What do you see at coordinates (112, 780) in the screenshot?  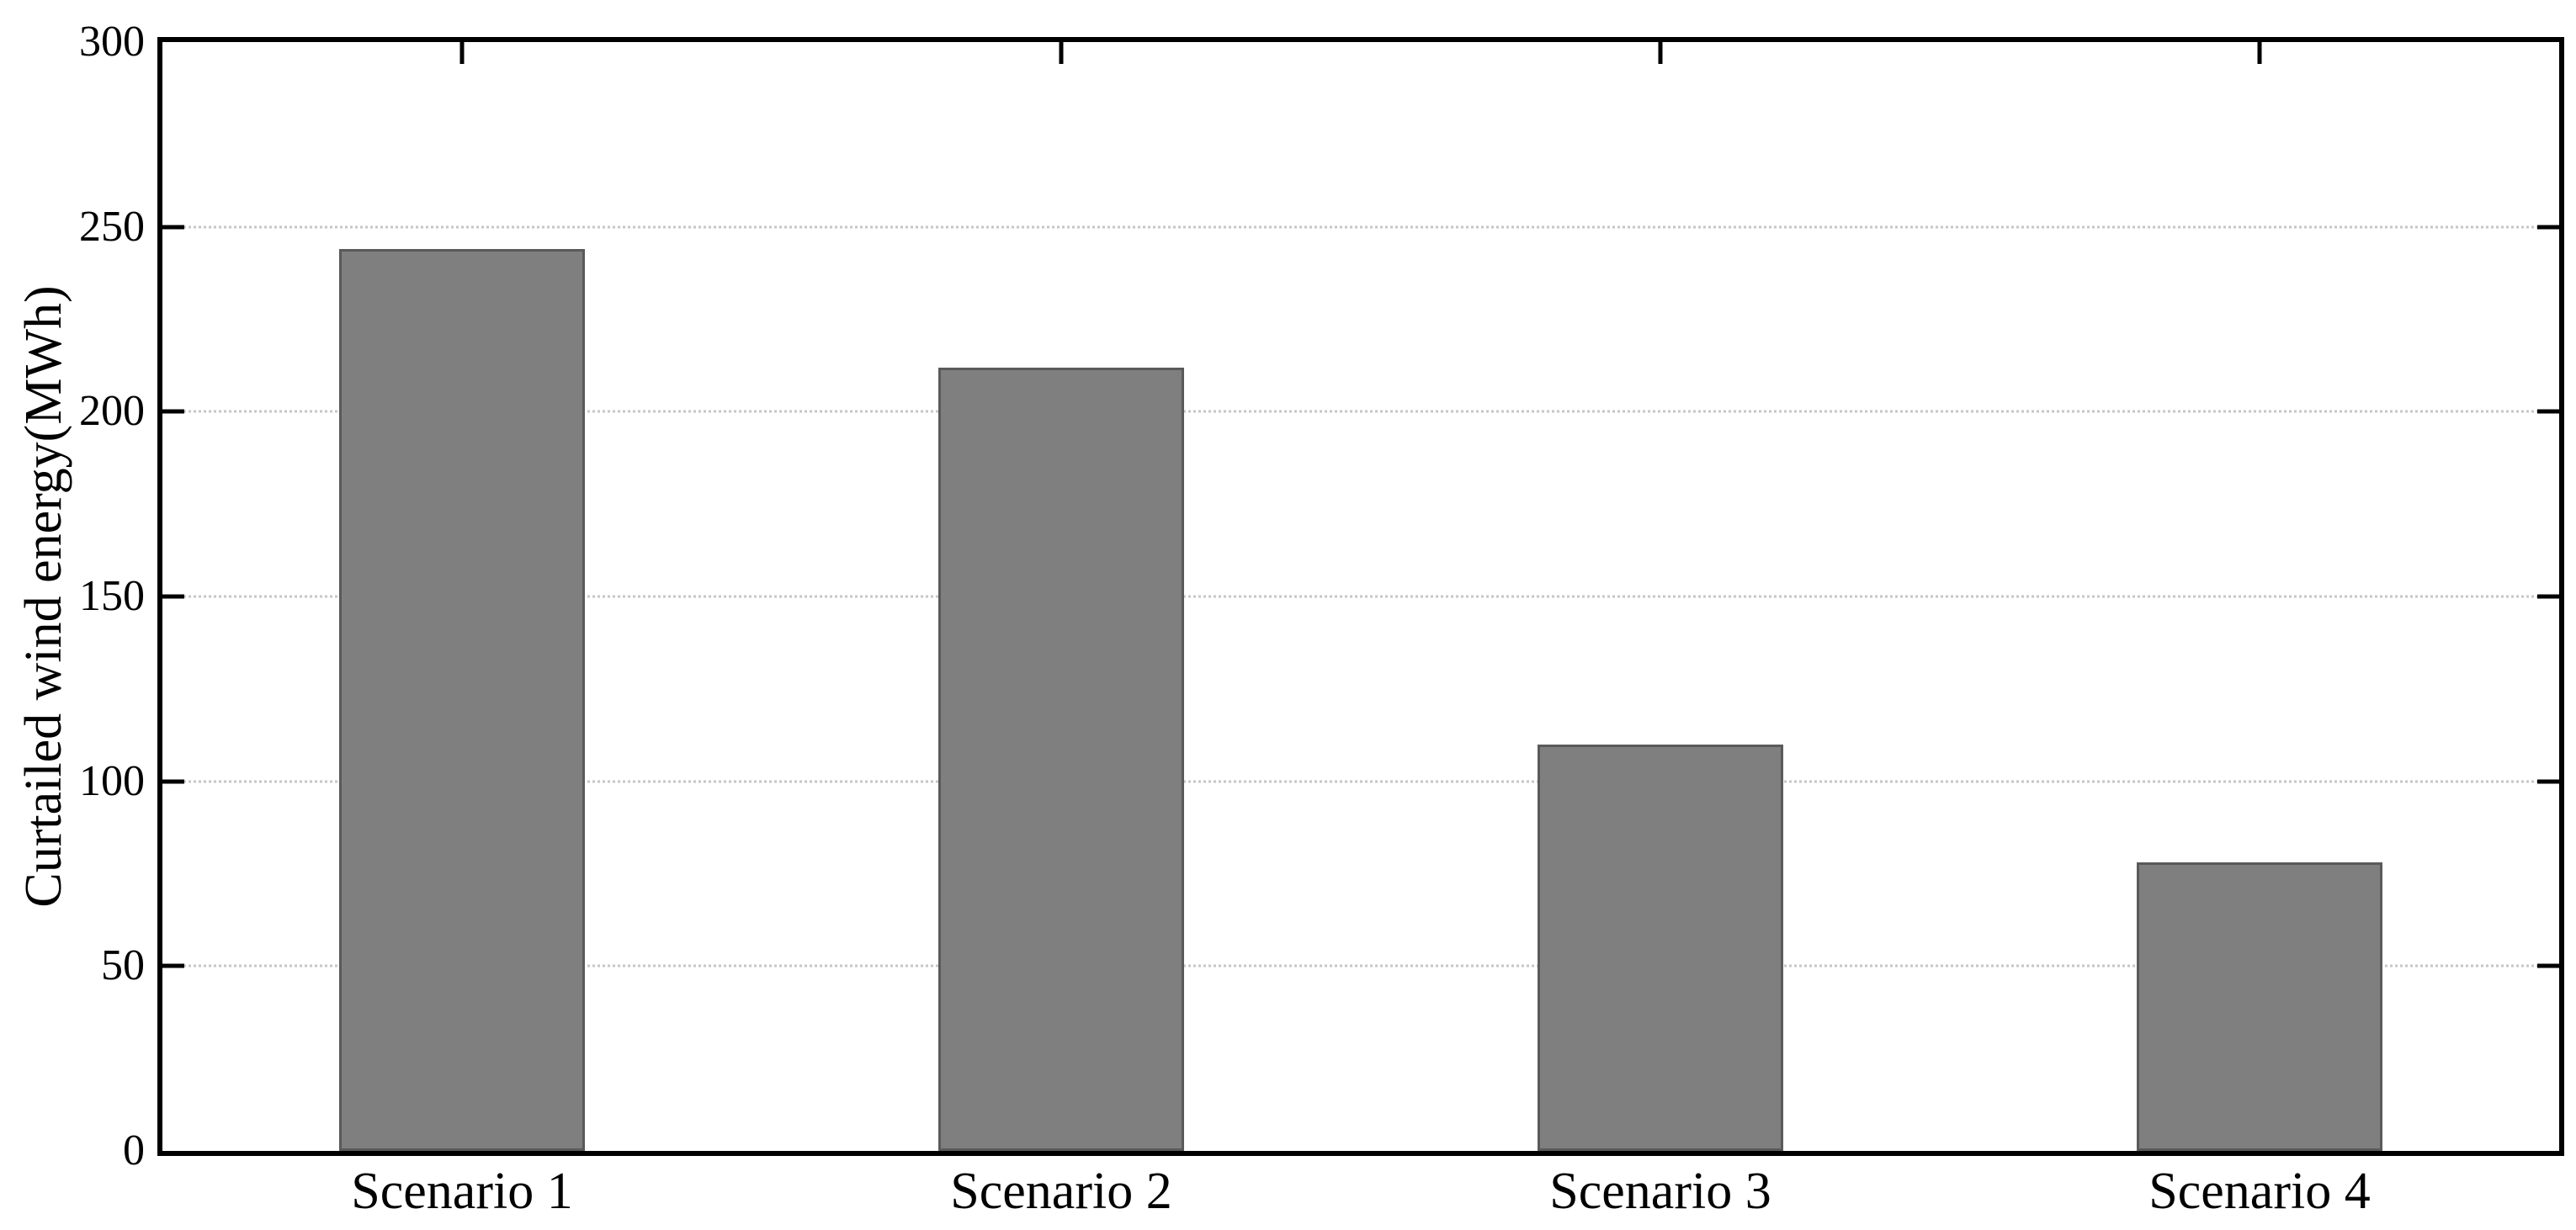 I see `y-tick-label: 100` at bounding box center [112, 780].